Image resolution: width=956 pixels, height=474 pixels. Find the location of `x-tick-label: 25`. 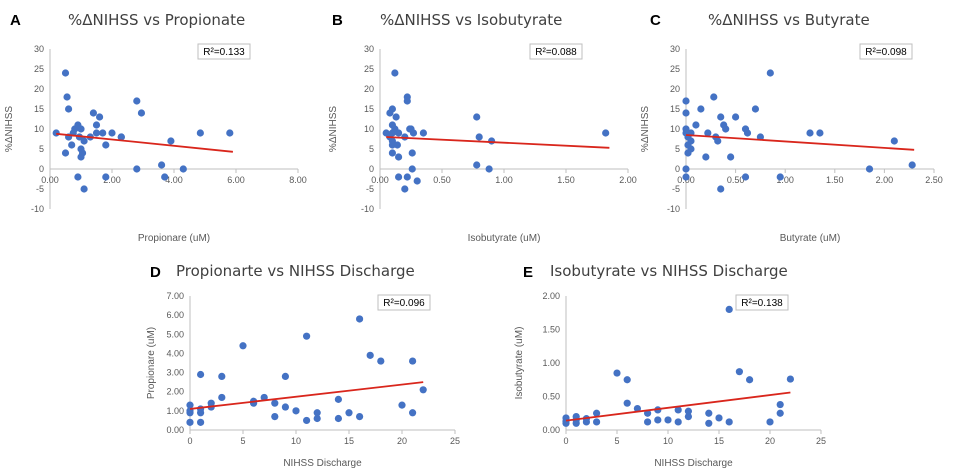

x-tick-label: 25 is located at coordinates (455, 441).